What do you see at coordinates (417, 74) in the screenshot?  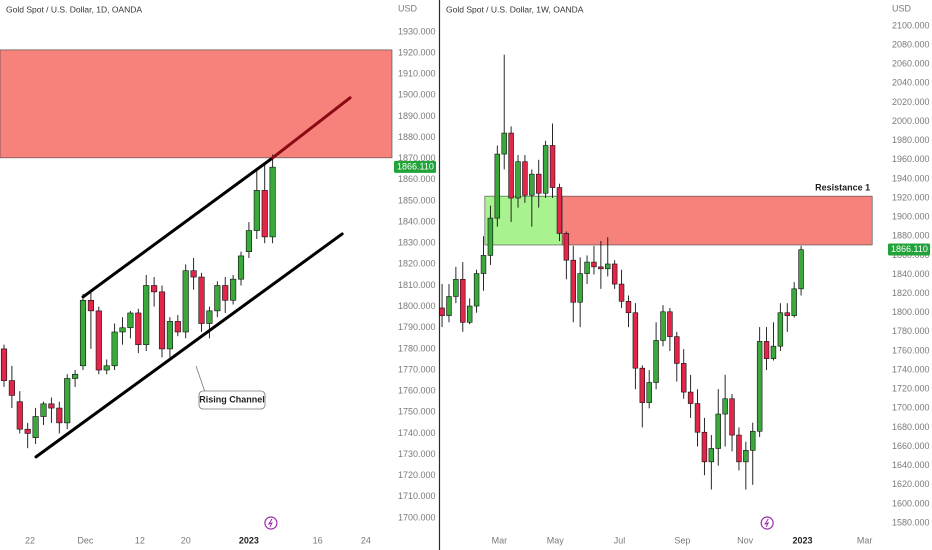 I see `y-tick-label: 1910.000` at bounding box center [417, 74].